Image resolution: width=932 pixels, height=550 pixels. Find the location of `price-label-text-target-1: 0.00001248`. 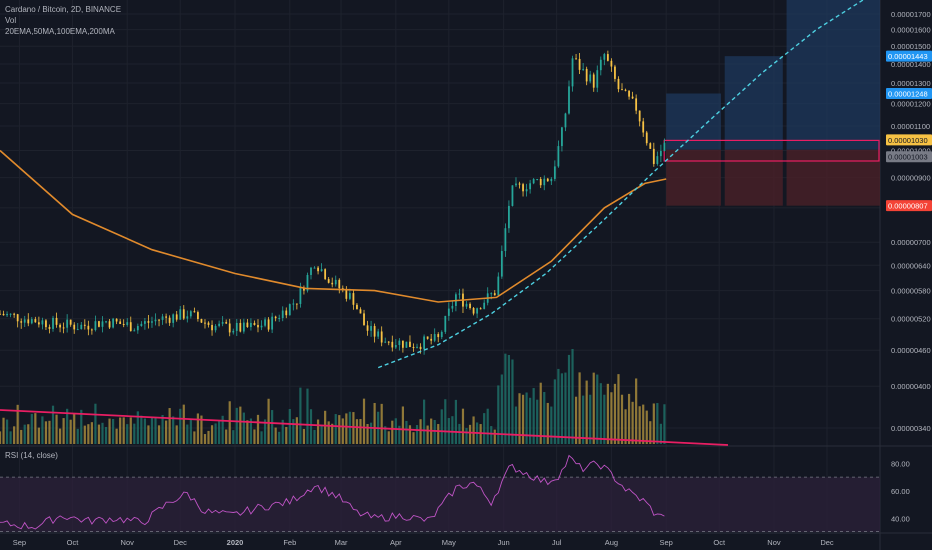

price-label-text-target-1: 0.00001248 is located at coordinates (908, 94).